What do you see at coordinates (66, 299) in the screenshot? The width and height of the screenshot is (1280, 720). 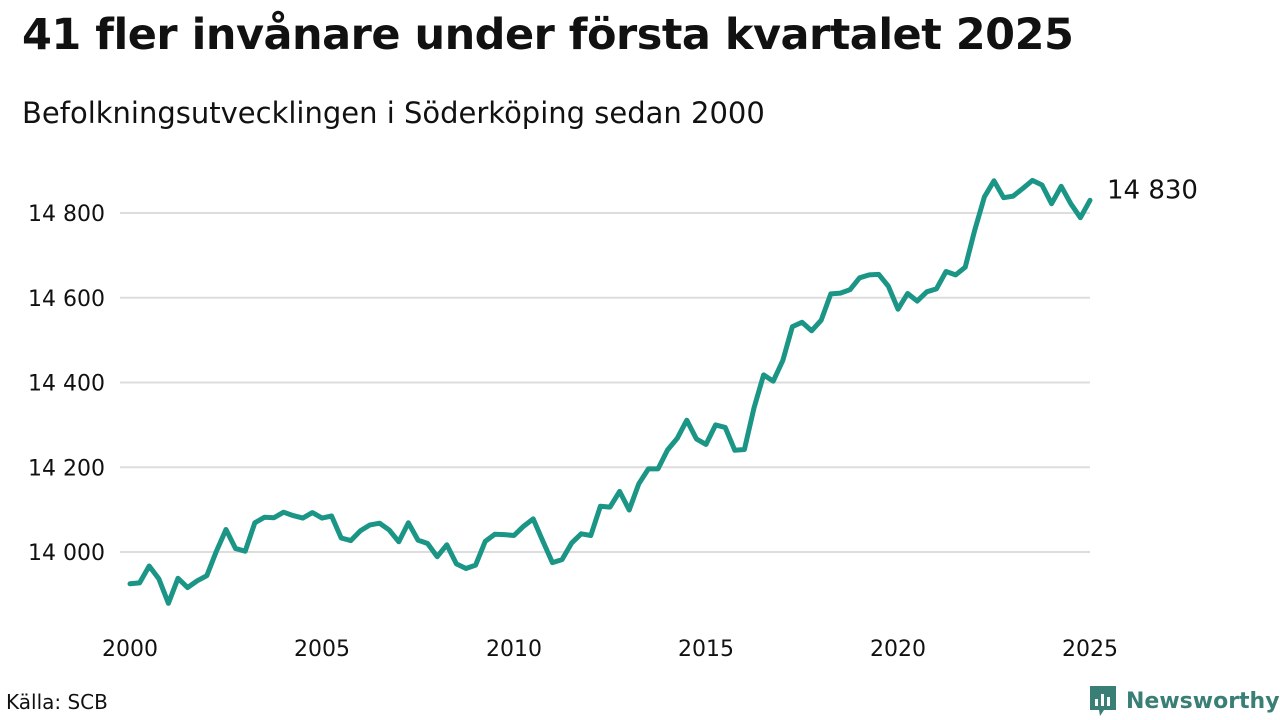 I see `y-tick-label: 14 600` at bounding box center [66, 299].